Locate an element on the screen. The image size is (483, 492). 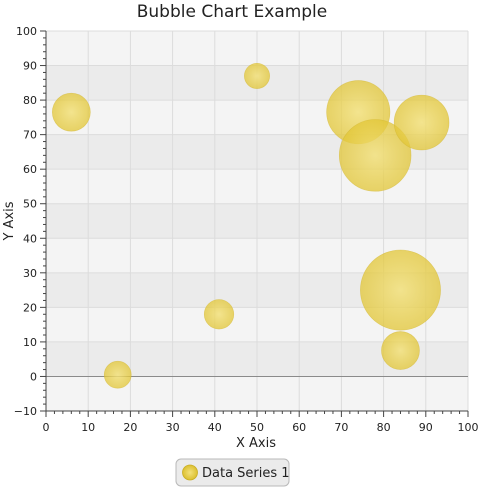
x-tick-label: 30 is located at coordinates (173, 427).